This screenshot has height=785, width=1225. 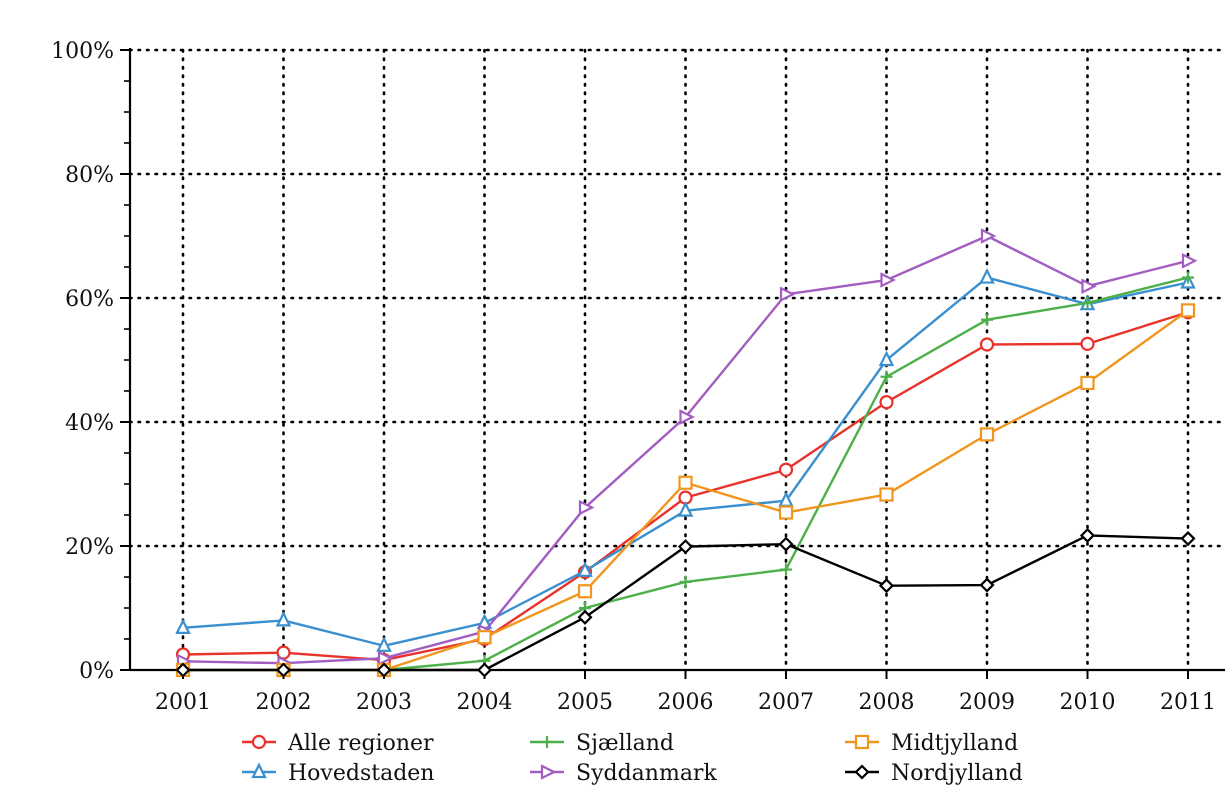 I want to click on legend-item-syddanmark: Syddanmark, so click(x=623, y=773).